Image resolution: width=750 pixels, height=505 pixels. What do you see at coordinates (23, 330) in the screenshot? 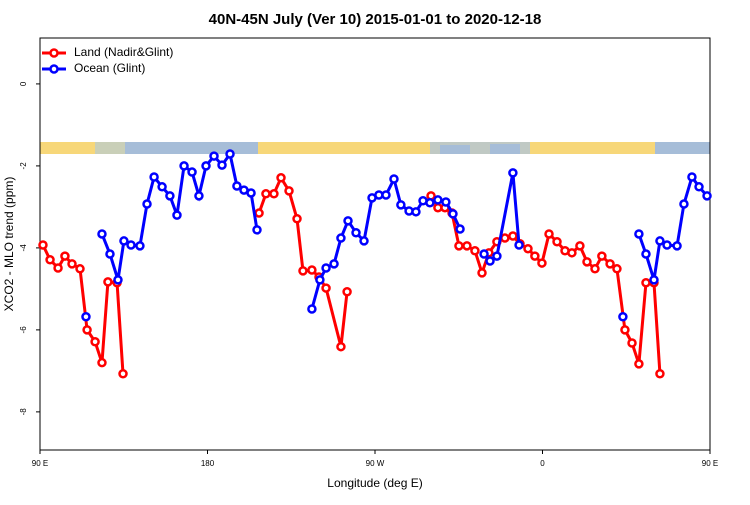
I see `y-tick-label: -6` at bounding box center [23, 330].